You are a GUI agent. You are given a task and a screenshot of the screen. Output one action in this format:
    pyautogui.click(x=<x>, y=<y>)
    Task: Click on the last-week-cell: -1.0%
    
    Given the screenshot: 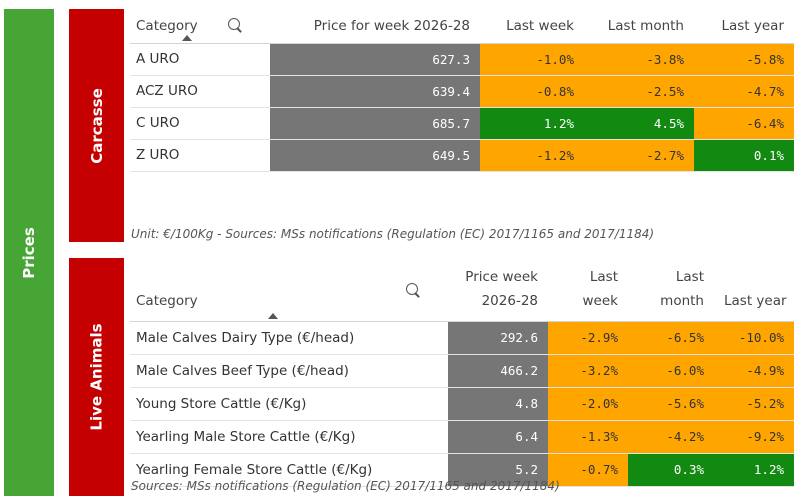 What is the action you would take?
    pyautogui.click(x=532, y=59)
    